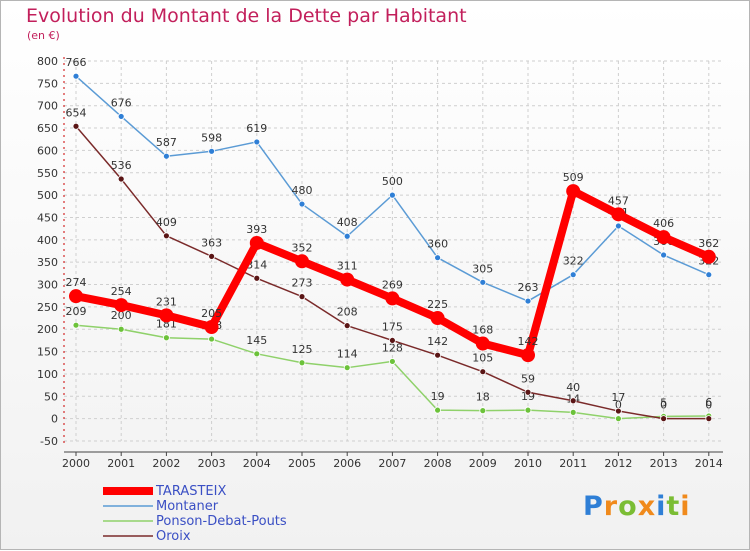 The image size is (750, 551). I want to click on data-label: 105, so click(482, 358).